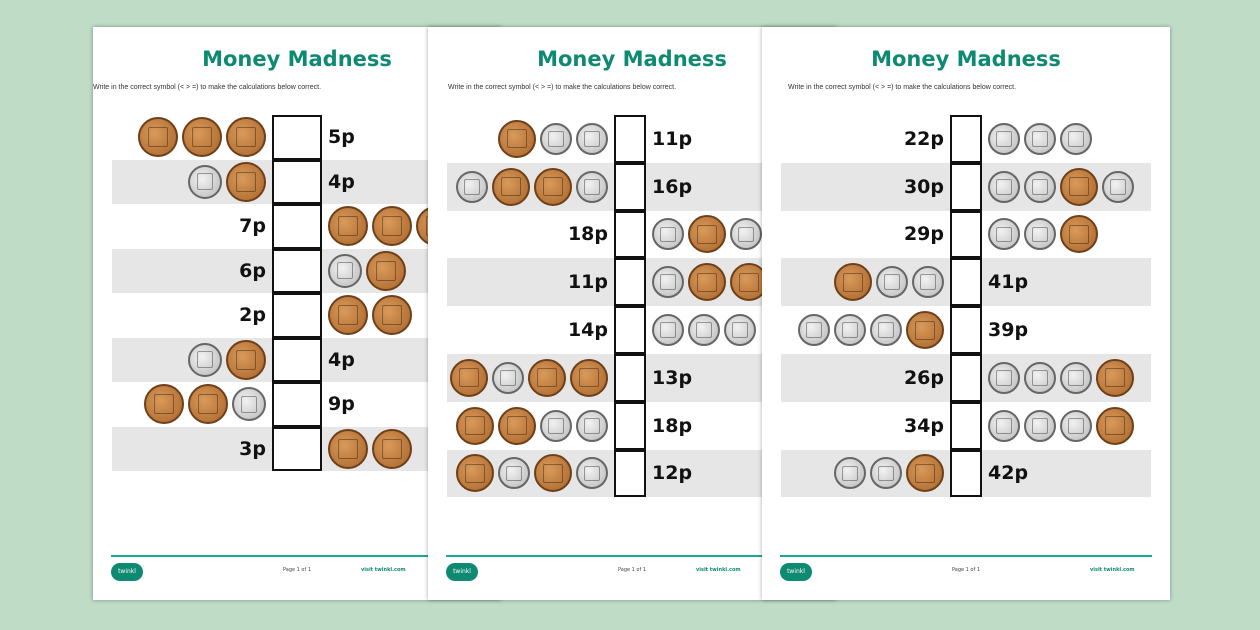  Describe the element at coordinates (341, 359) in the screenshot. I see `amount-label: 4p` at that location.